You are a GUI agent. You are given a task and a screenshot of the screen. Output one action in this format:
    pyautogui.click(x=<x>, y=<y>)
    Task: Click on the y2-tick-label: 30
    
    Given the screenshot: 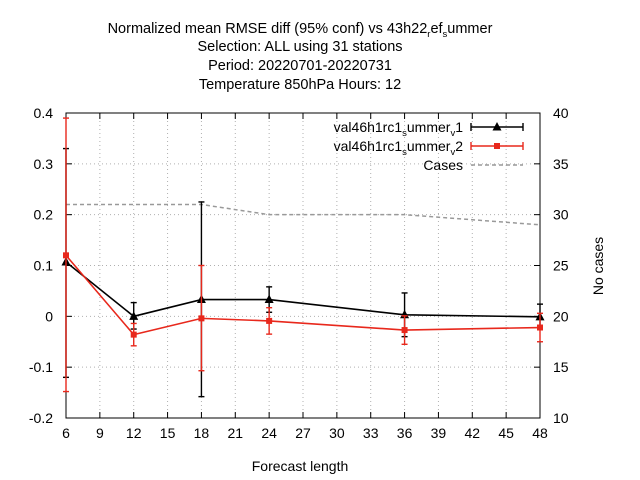 What is the action you would take?
    pyautogui.click(x=561, y=215)
    